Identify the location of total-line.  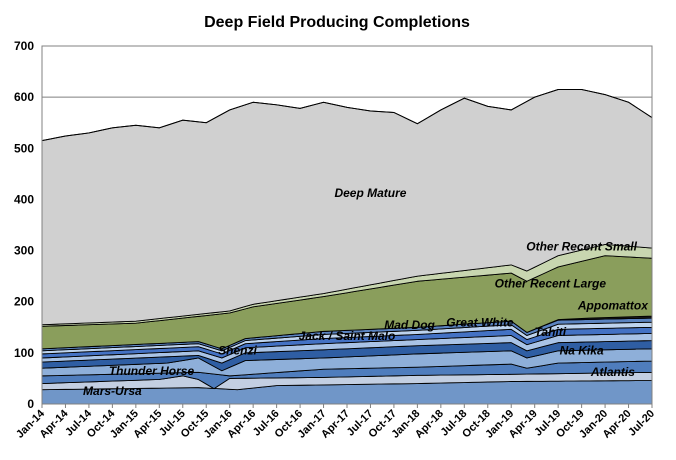
(347, 115).